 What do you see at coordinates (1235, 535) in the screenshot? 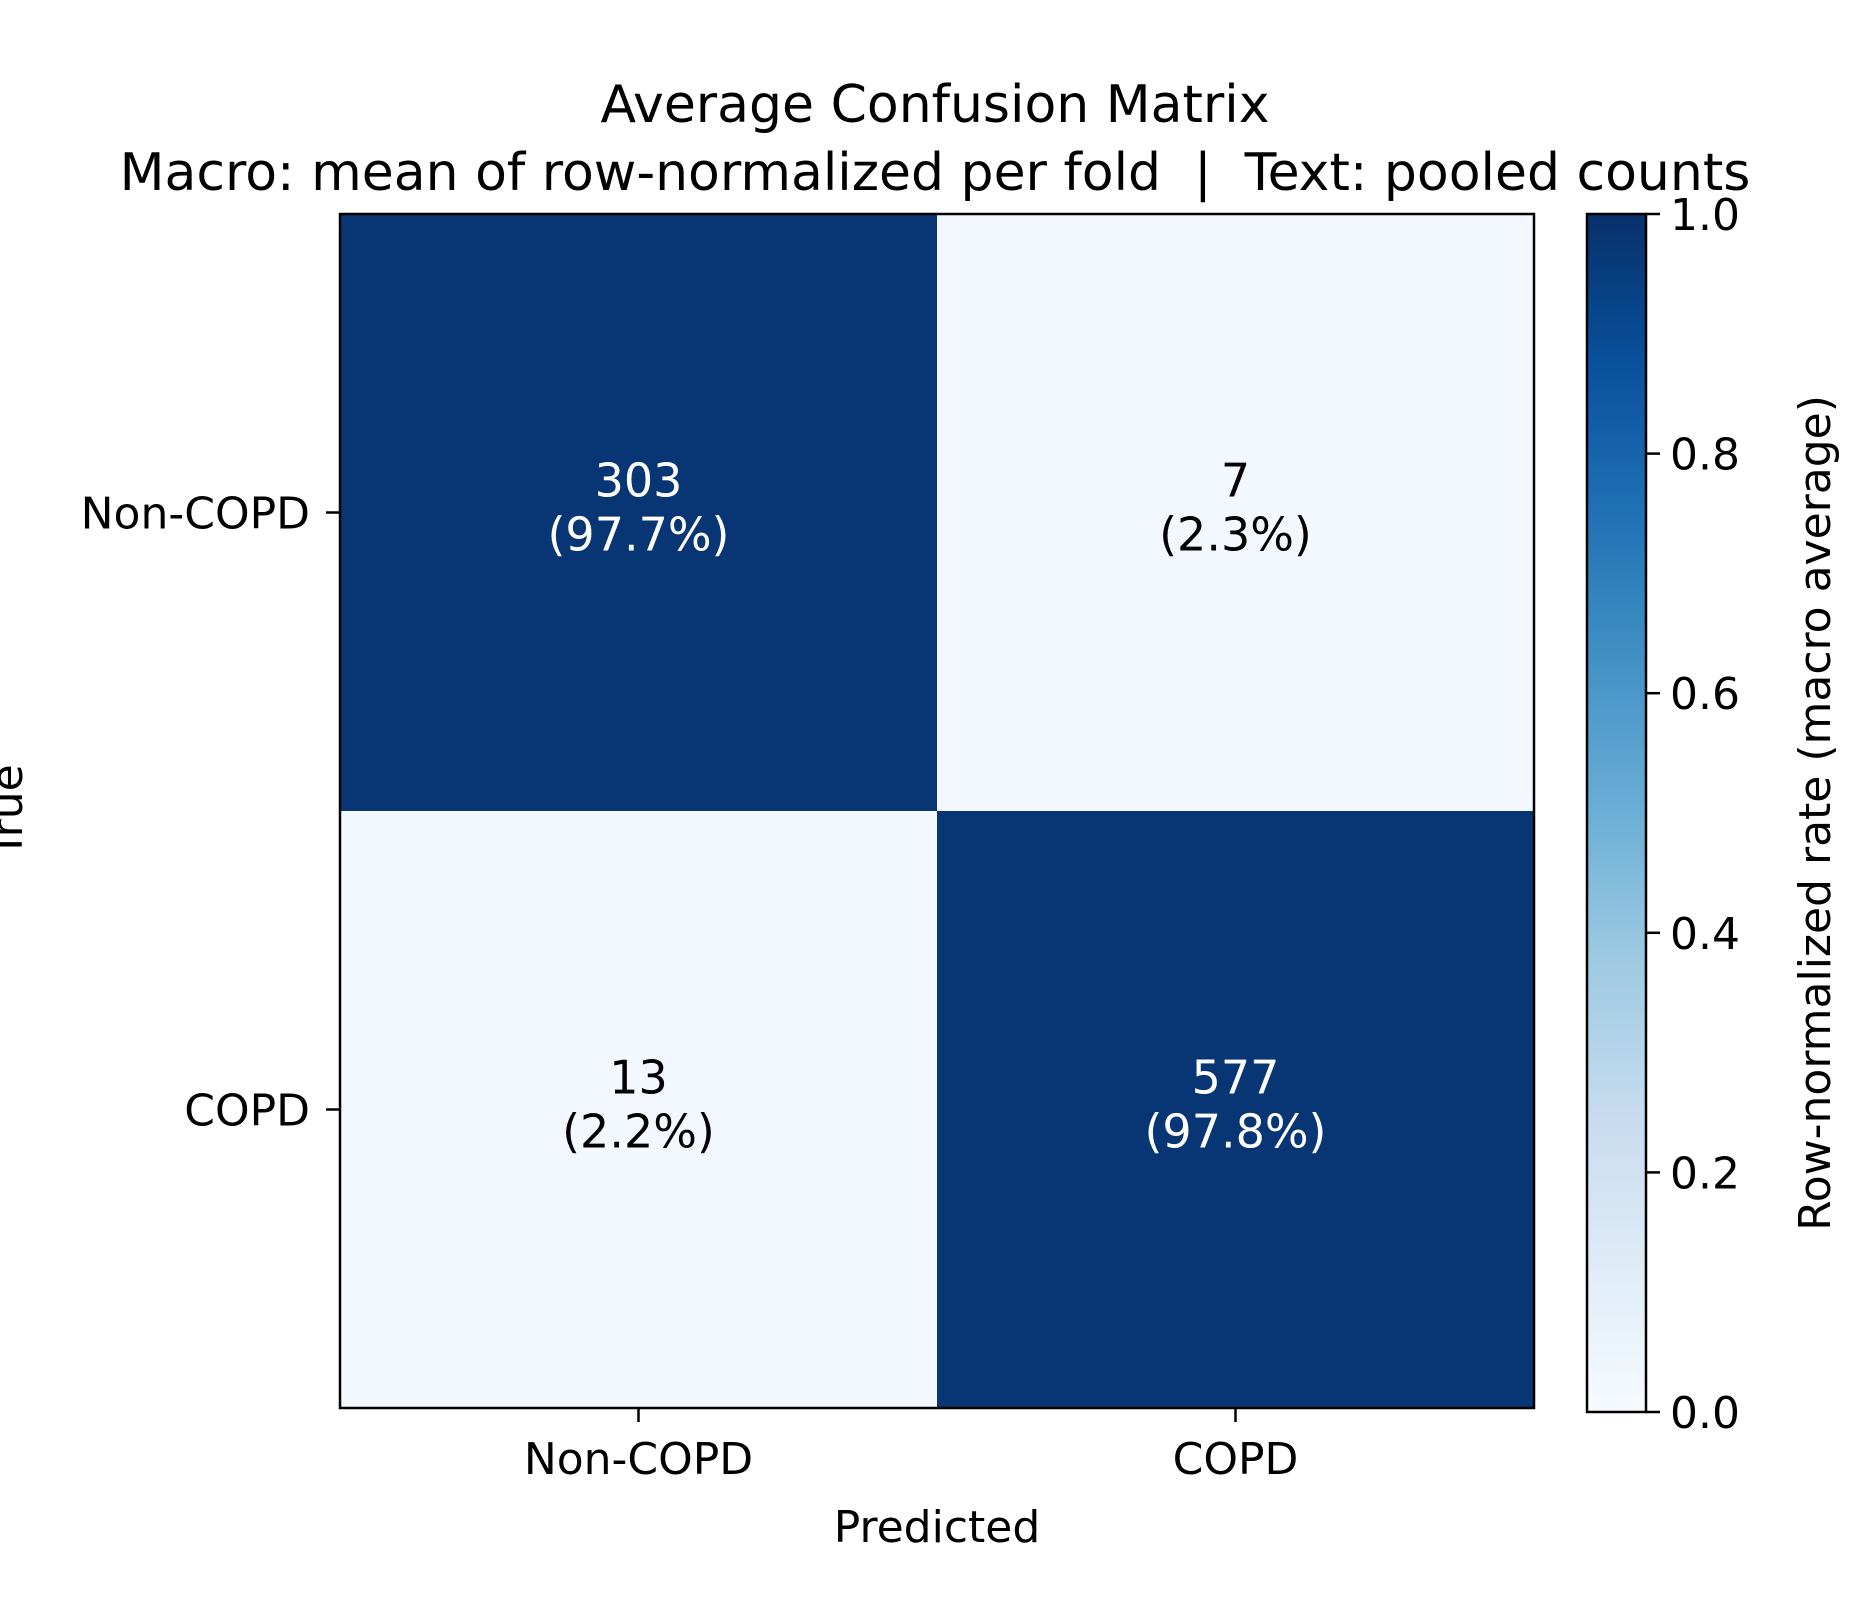
I see `cell-rate-label: (2.3%)` at bounding box center [1235, 535].